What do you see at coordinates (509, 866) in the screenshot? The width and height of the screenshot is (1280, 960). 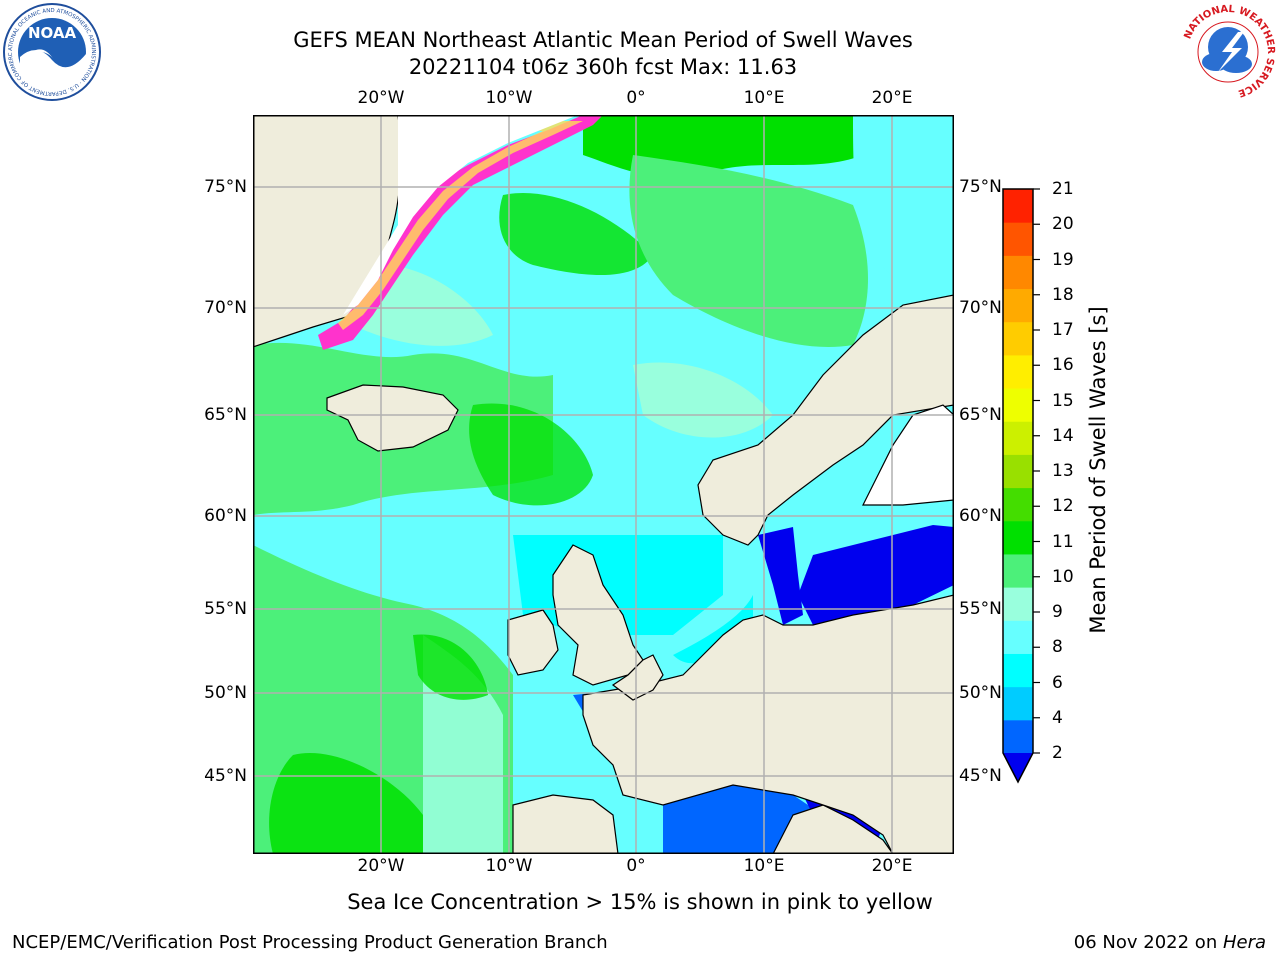 I see `lon-label-bottom: 10°W` at bounding box center [509, 866].